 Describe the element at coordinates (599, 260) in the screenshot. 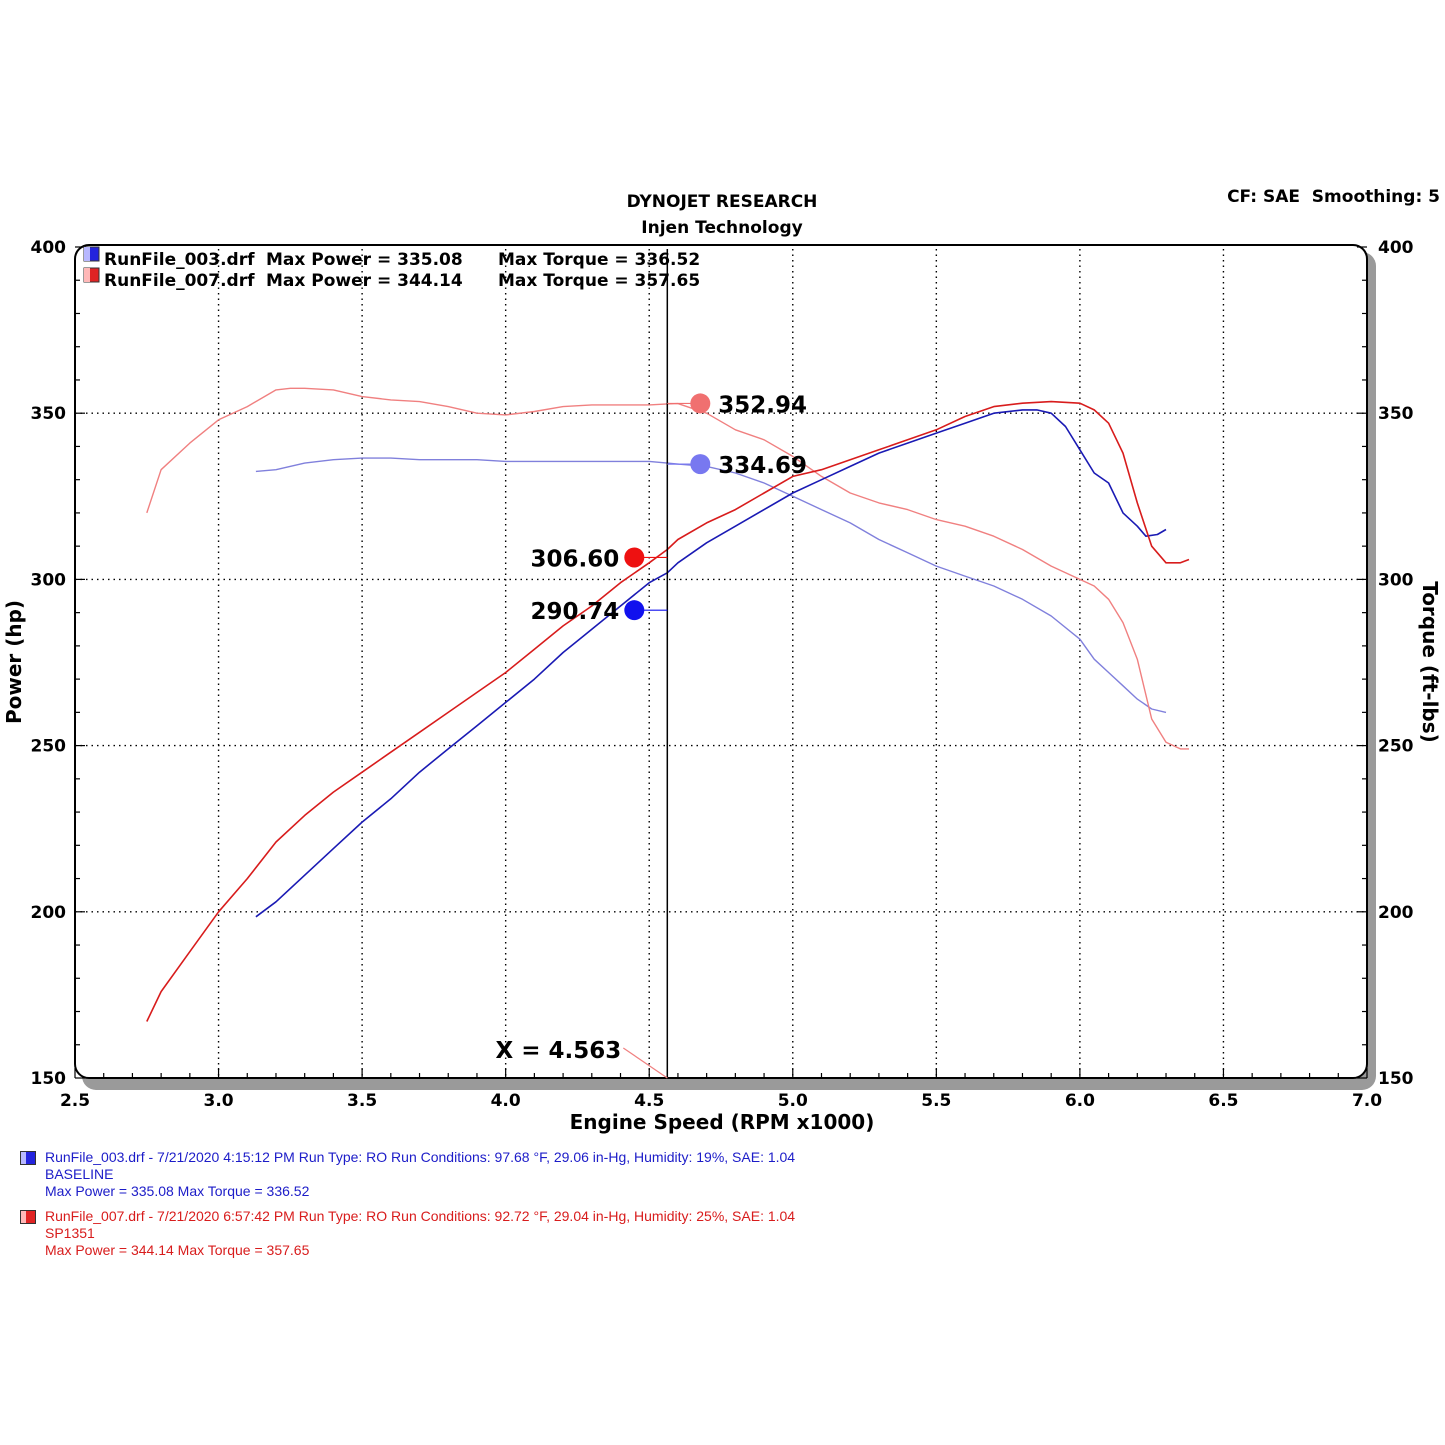

I see `legend-run003-torque: Max Torque = 336.52` at that location.